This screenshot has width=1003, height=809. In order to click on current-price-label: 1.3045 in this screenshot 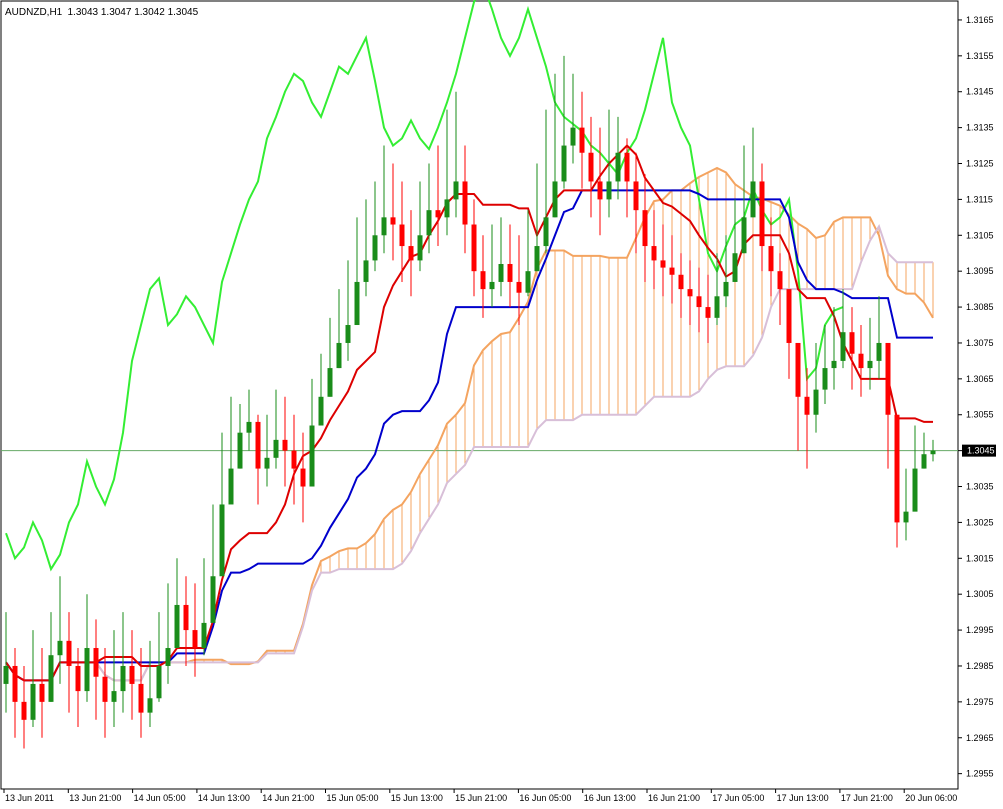, I will do `click(981, 451)`.